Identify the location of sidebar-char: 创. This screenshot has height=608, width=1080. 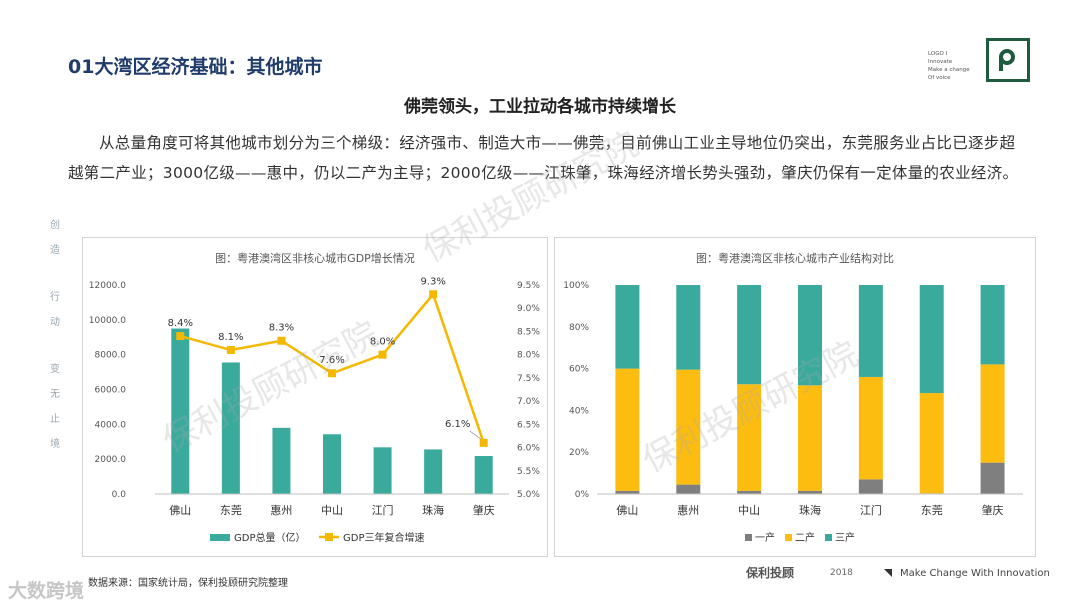
(55, 225).